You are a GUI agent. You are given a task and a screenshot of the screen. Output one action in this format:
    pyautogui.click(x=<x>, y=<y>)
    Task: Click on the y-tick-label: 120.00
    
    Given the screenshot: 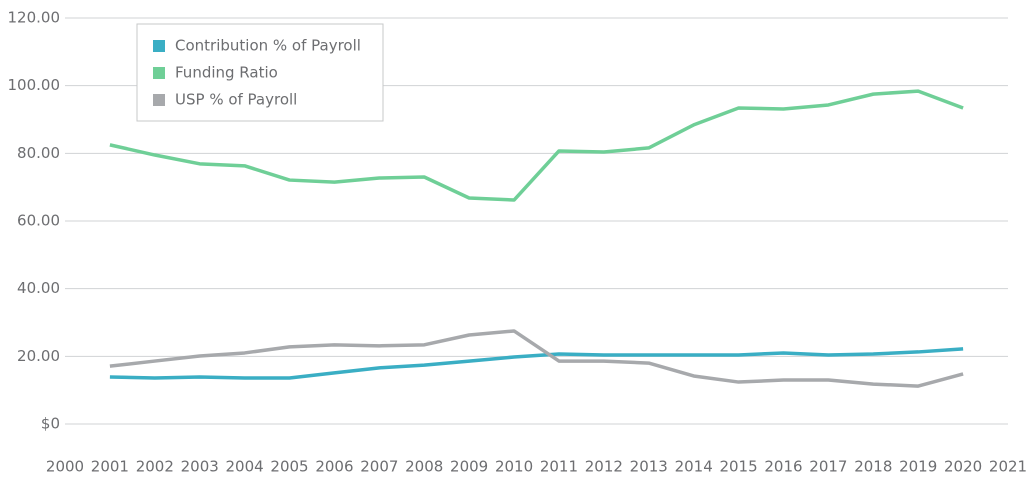 What is the action you would take?
    pyautogui.click(x=34, y=18)
    